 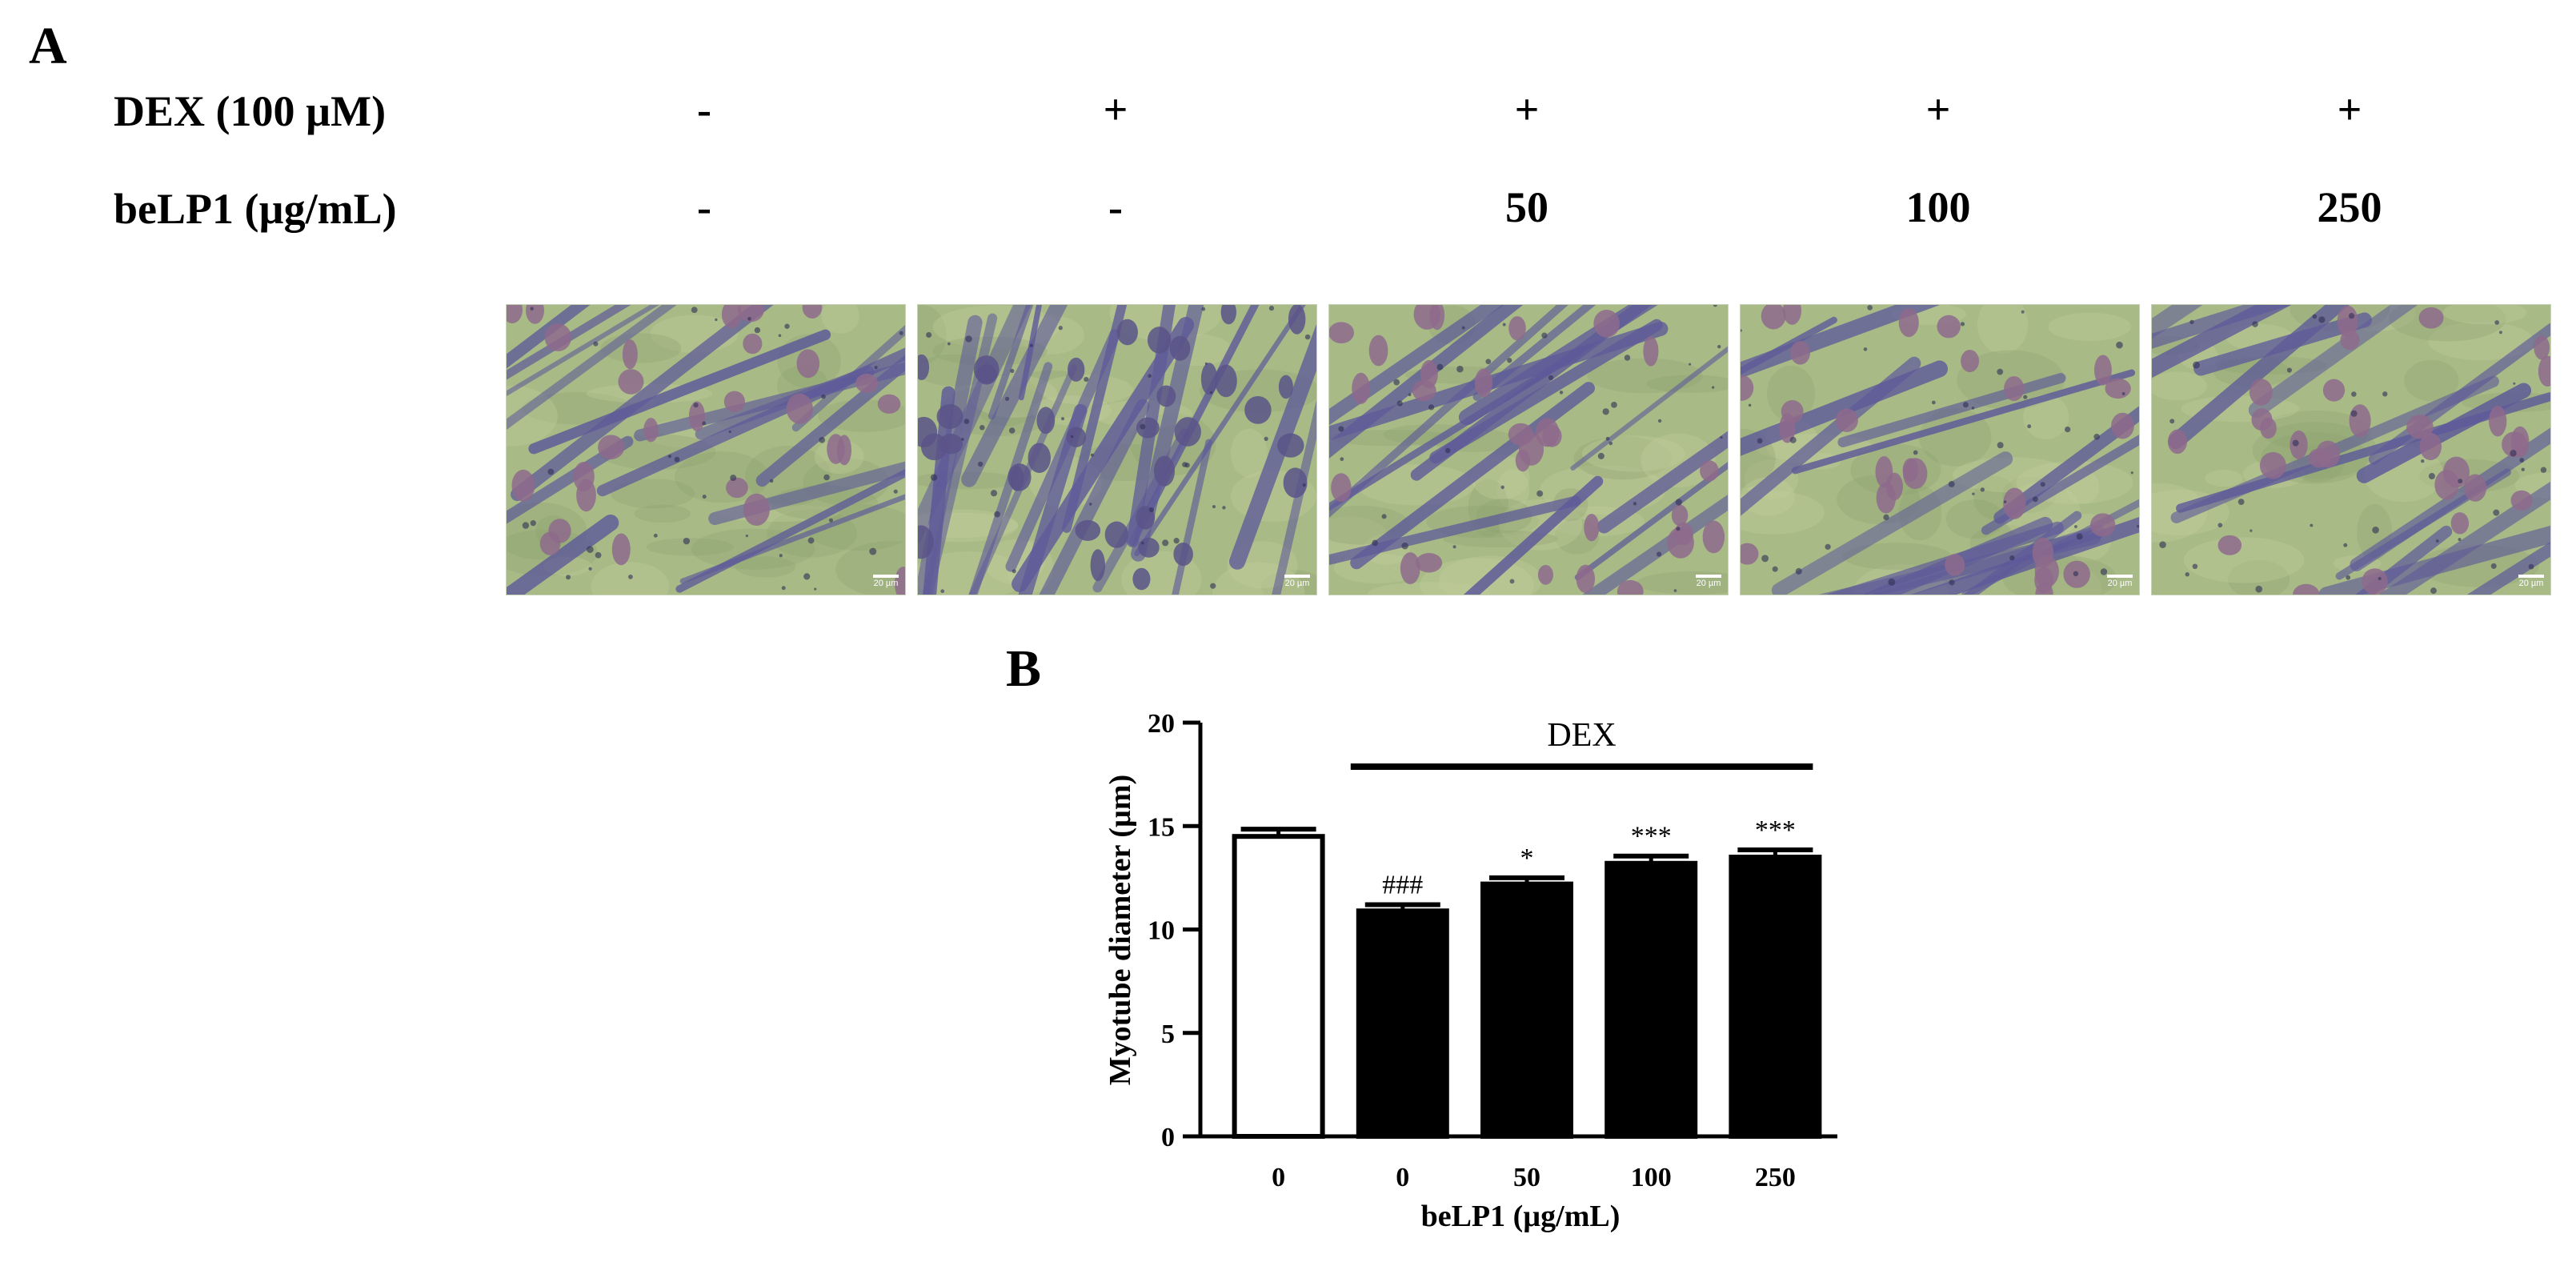 I want to click on dex-value-4: +, so click(x=1938, y=110).